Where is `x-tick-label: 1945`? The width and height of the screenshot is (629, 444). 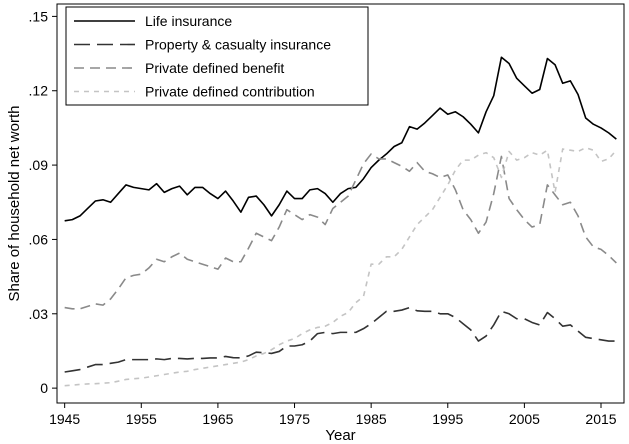
x-tick-label: 1945 is located at coordinates (64, 419).